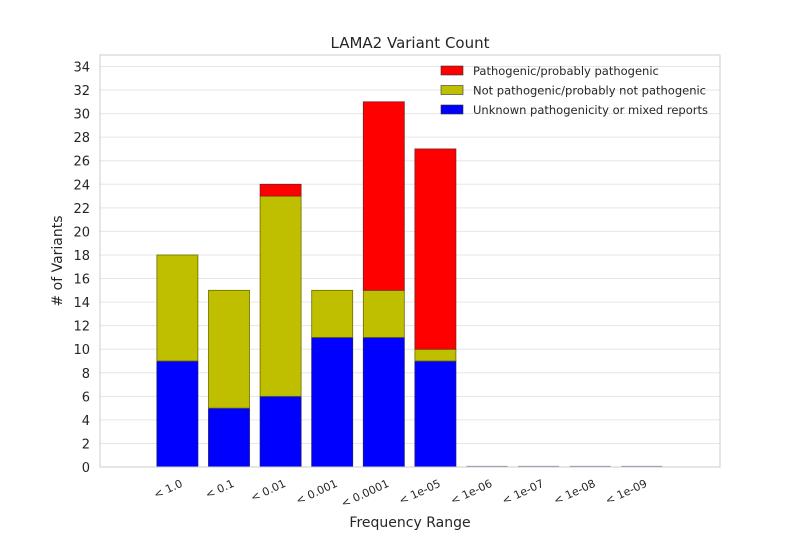 This screenshot has height=550, width=800. I want to click on y-tick-label: 8, so click(86, 374).